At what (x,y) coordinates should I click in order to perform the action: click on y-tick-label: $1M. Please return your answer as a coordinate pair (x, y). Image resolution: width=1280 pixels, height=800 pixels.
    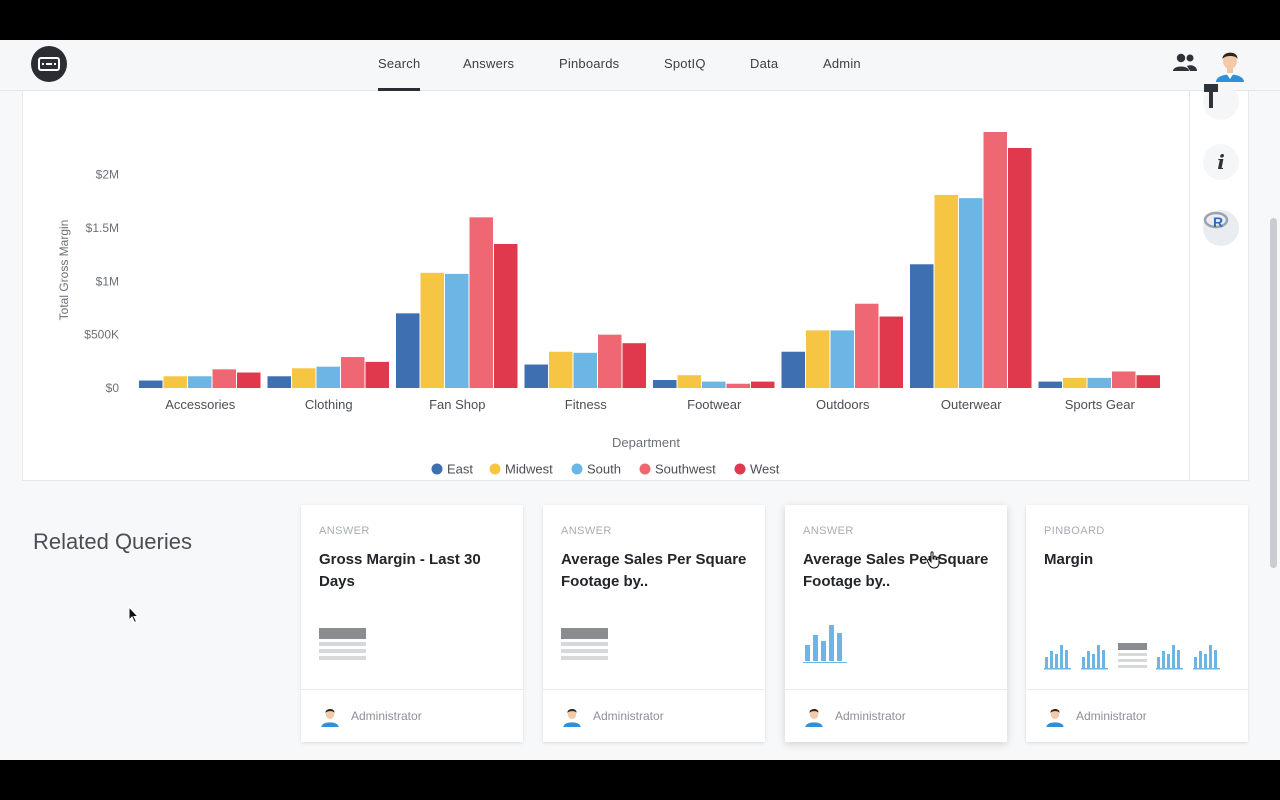
    Looking at the image, I should click on (107, 281).